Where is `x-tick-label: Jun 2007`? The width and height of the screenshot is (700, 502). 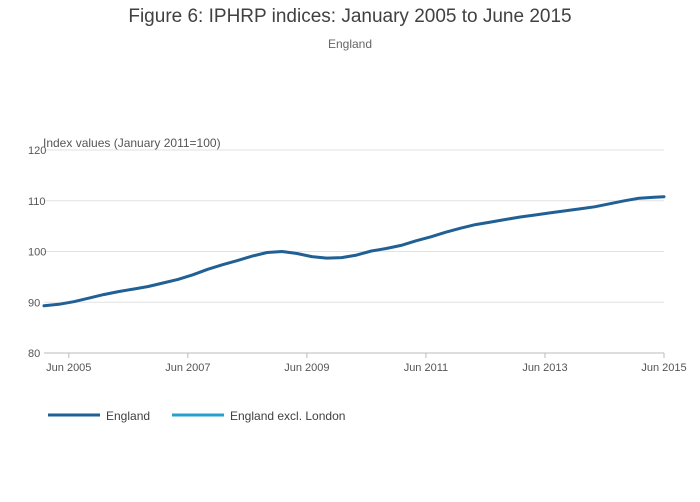 x-tick-label: Jun 2007 is located at coordinates (187, 368).